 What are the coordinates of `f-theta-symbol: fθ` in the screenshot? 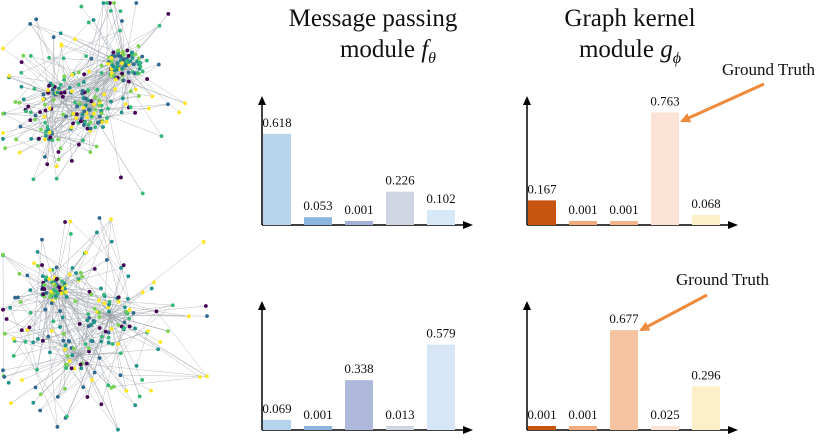 It's located at (429, 51).